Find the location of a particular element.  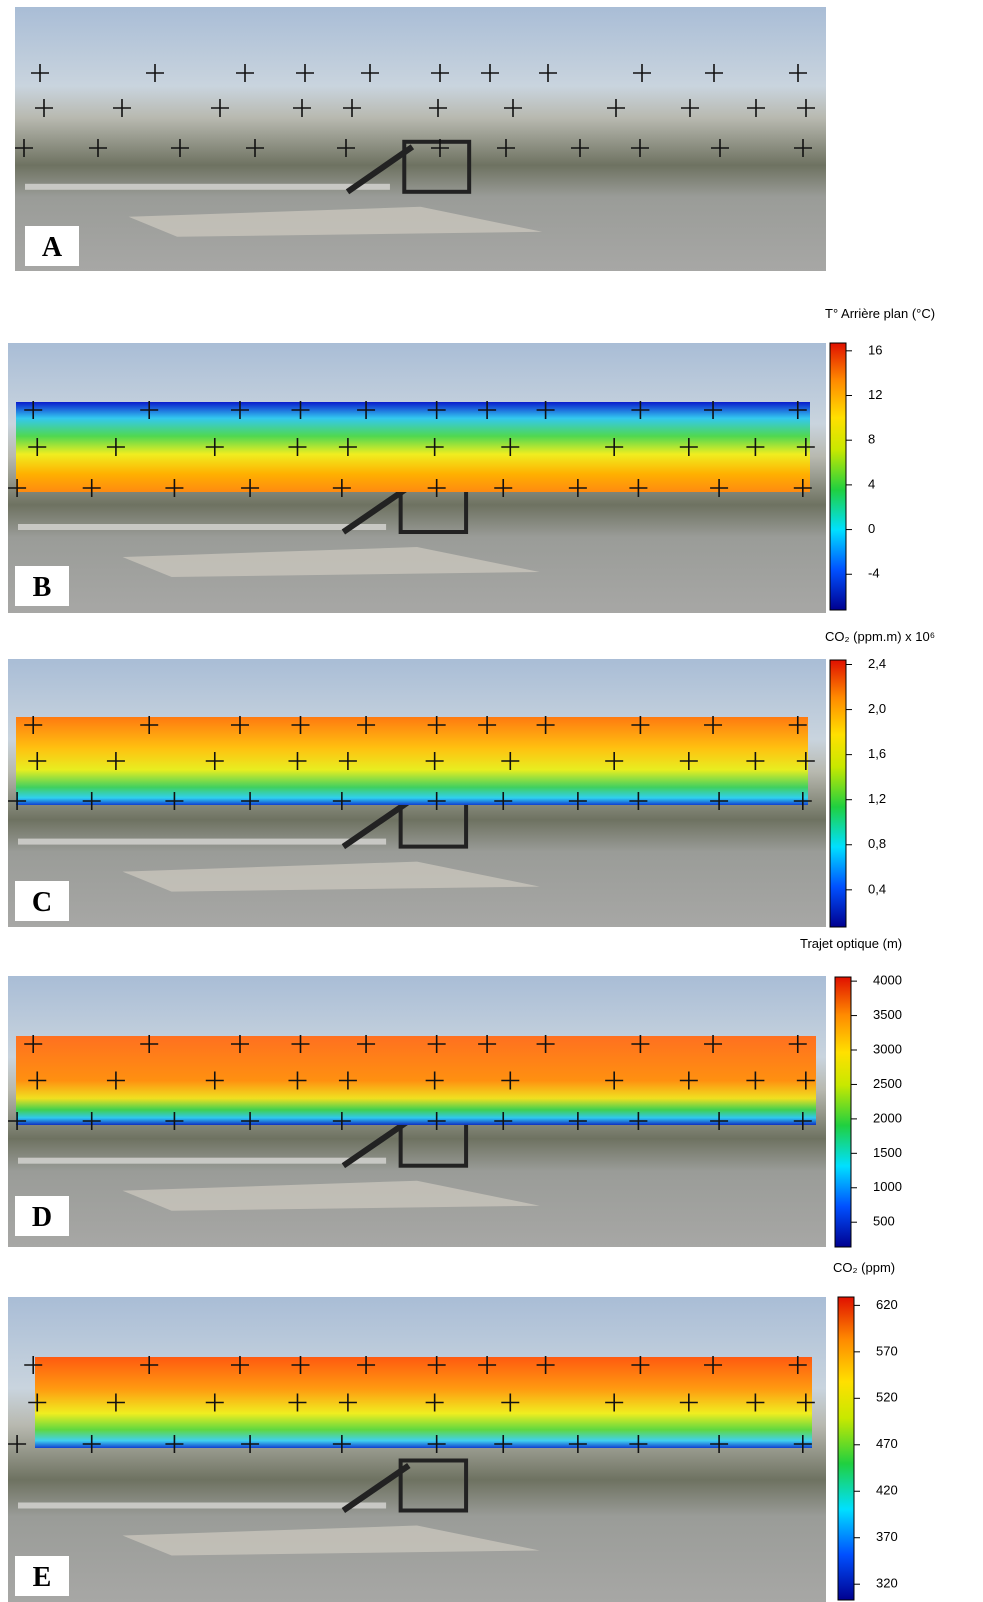

panel: A is located at coordinates (420, 139).